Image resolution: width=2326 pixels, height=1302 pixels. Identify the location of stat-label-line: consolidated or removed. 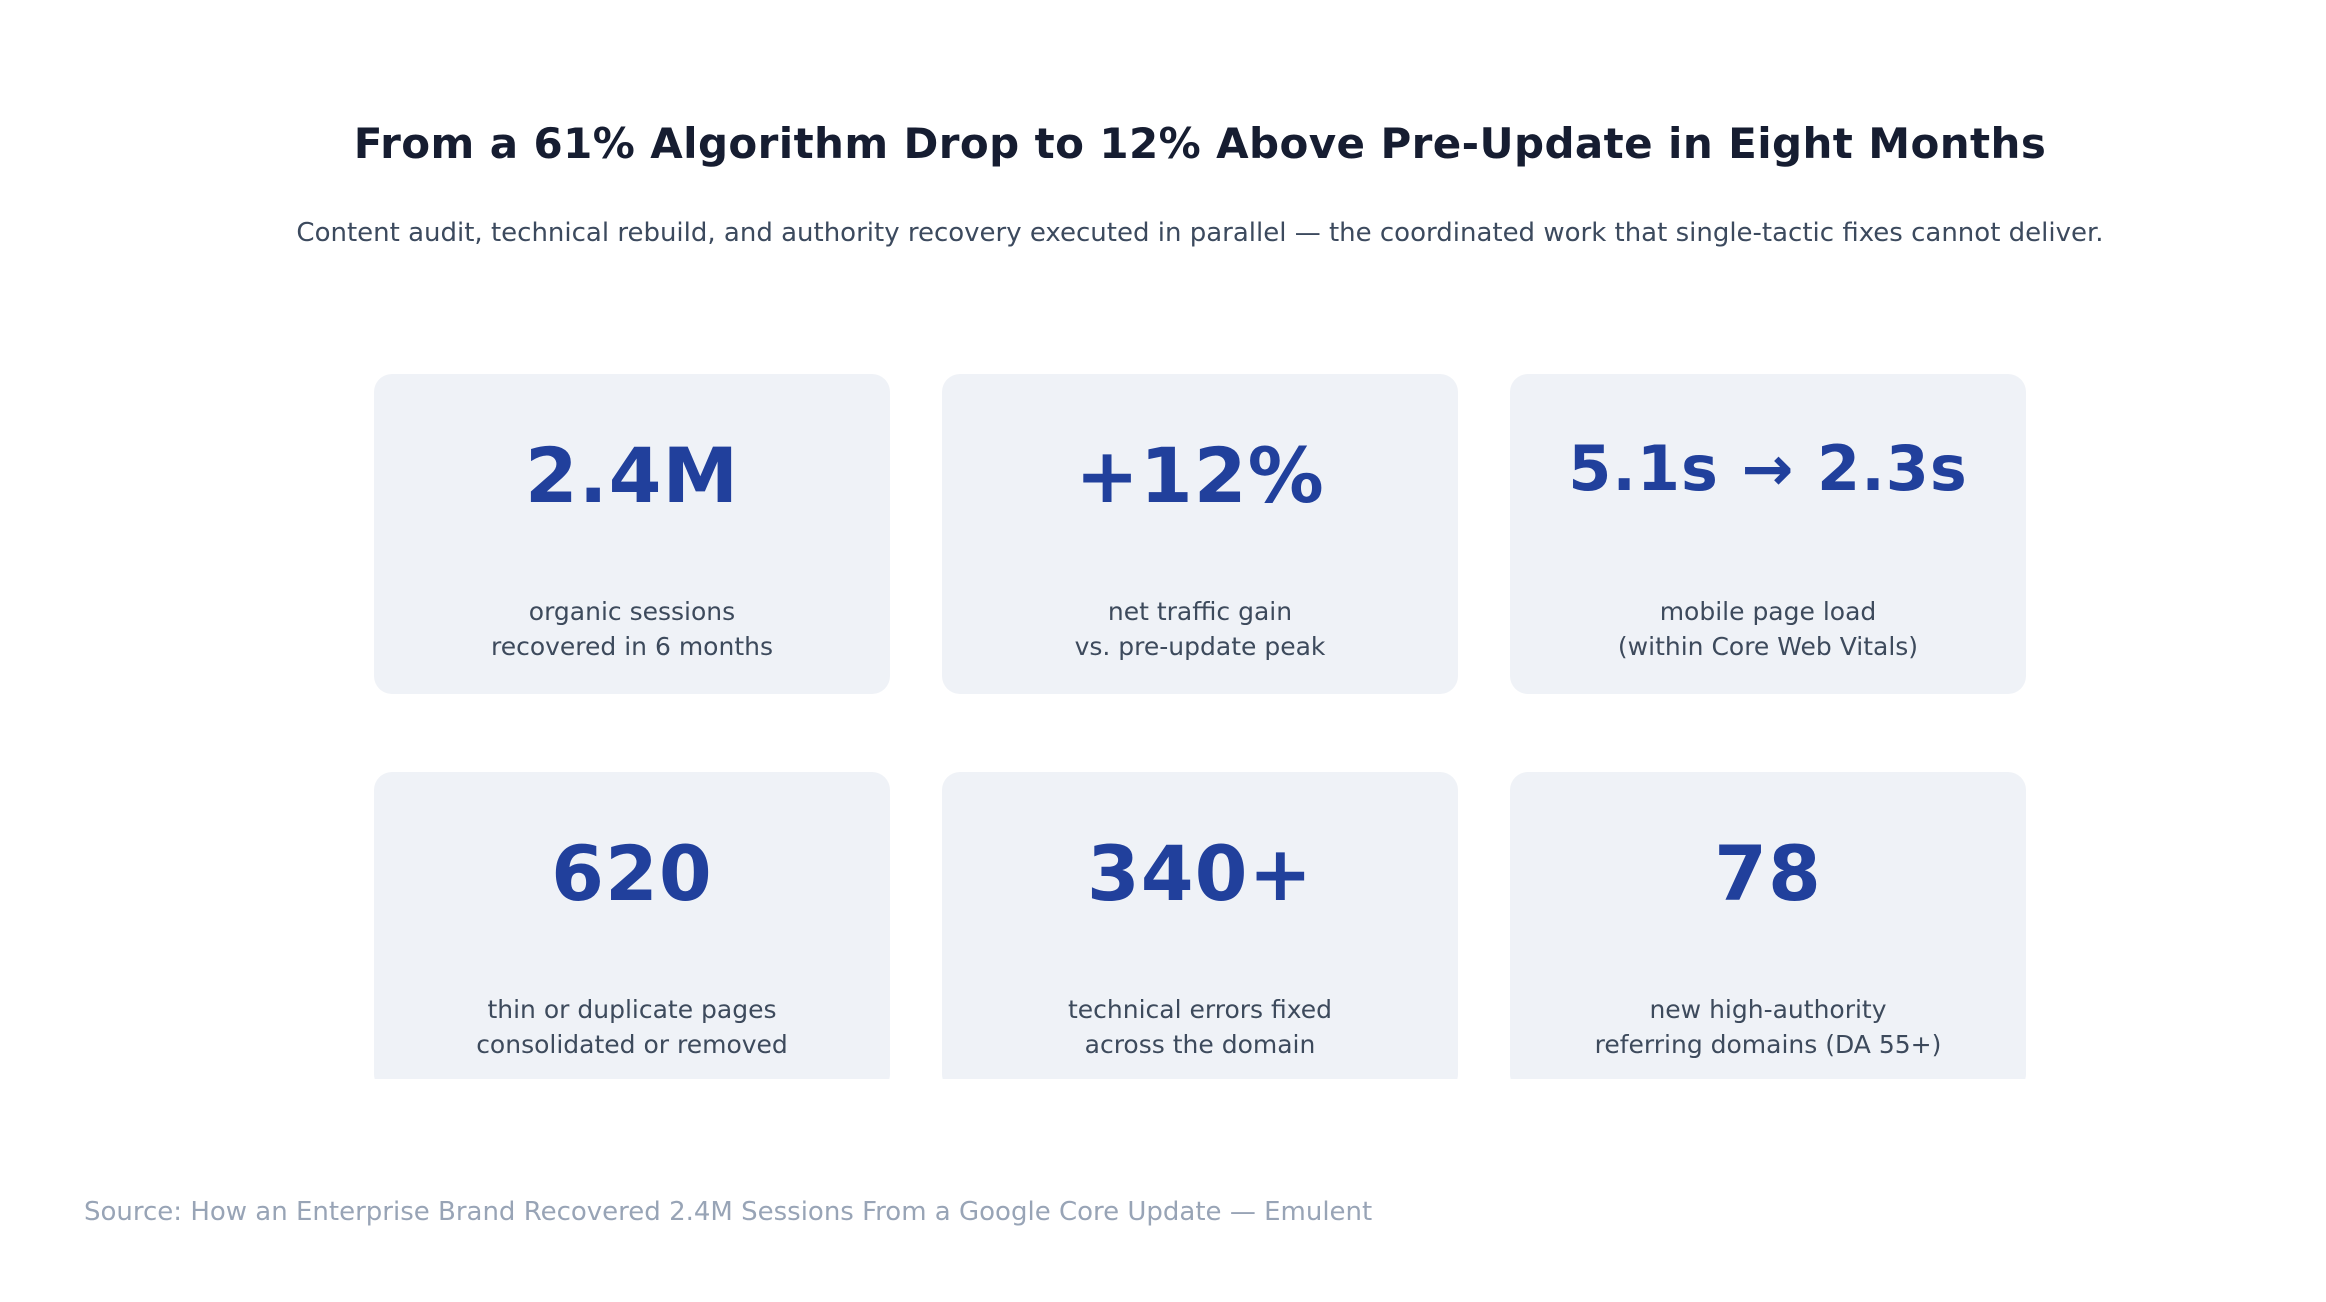
(632, 1044).